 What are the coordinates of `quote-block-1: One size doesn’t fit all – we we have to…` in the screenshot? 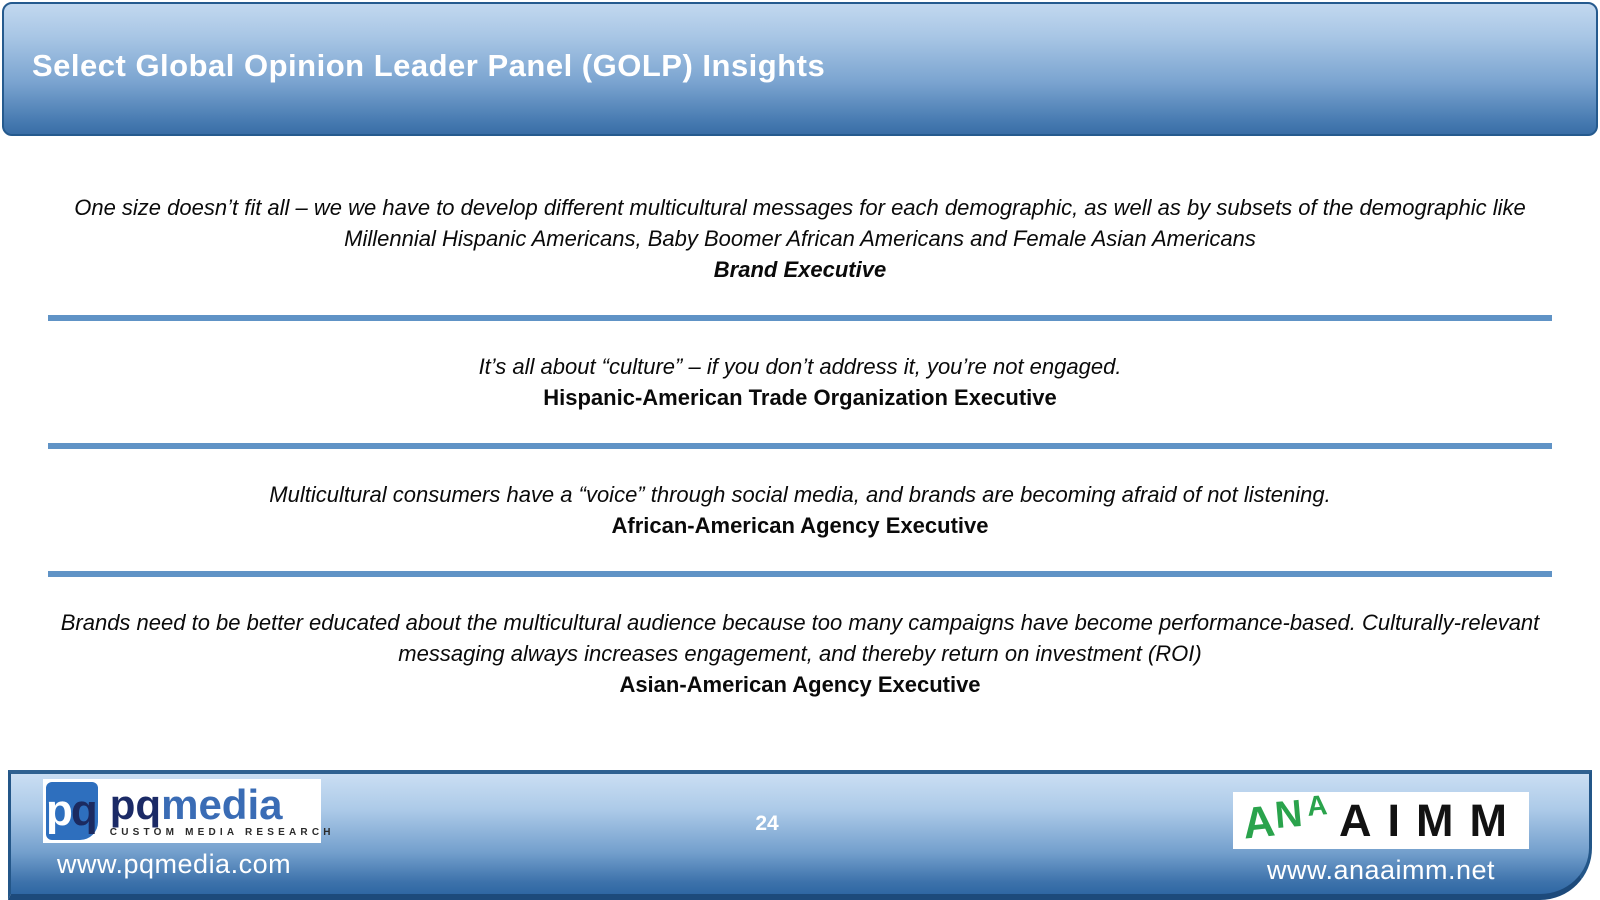 It's located at (800, 238).